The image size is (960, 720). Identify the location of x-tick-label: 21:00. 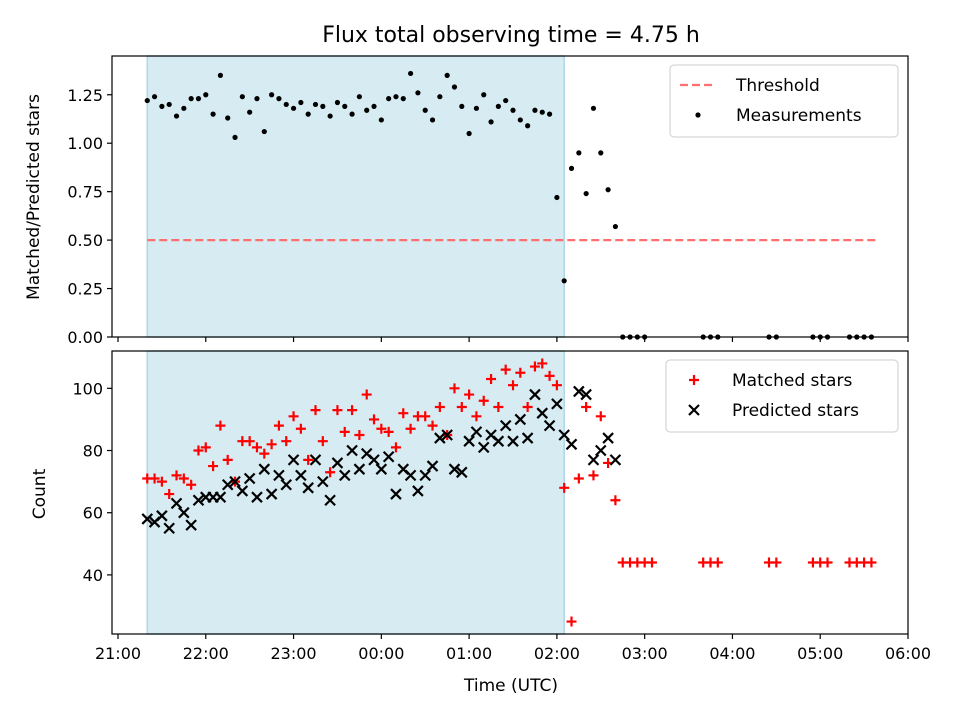
(118, 653).